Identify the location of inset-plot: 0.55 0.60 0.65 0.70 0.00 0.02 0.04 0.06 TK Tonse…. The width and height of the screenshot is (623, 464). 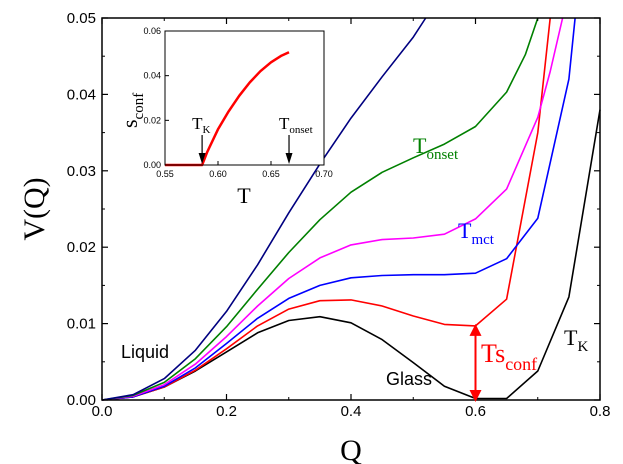
(225, 117).